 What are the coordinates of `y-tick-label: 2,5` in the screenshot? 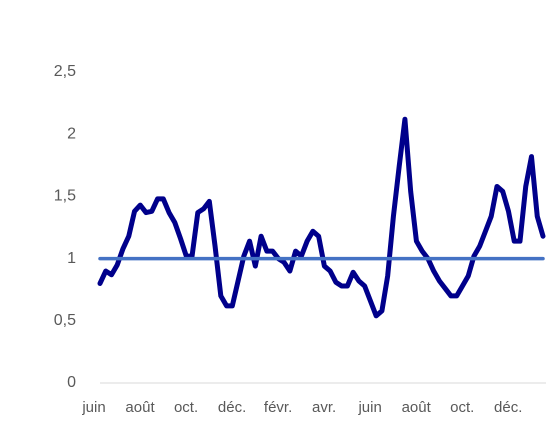 It's located at (65, 71).